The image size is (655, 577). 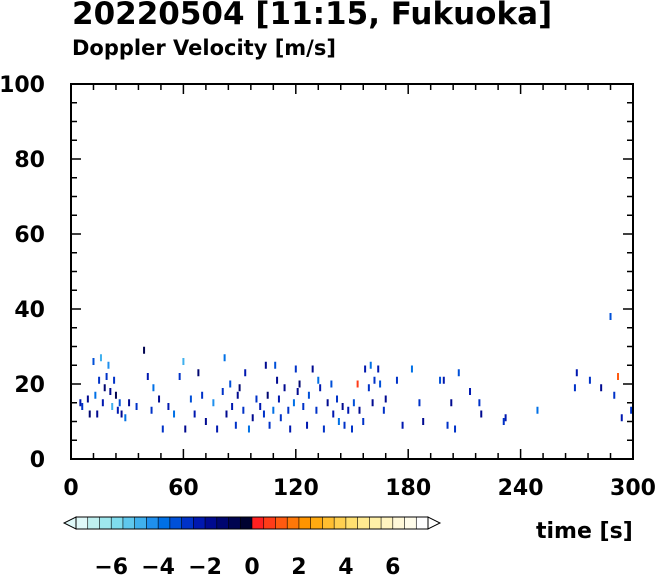 I want to click on colorbar-frame, so click(x=252, y=523).